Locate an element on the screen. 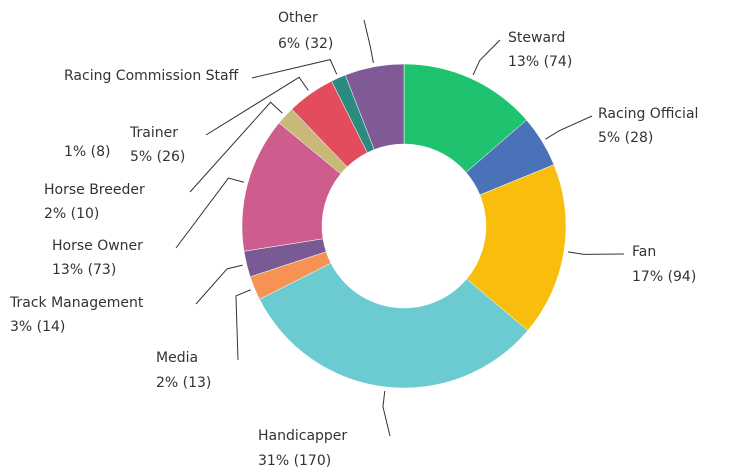 This screenshot has width=737, height=472. slice-label: Racing Commission Staff is located at coordinates (151, 76).